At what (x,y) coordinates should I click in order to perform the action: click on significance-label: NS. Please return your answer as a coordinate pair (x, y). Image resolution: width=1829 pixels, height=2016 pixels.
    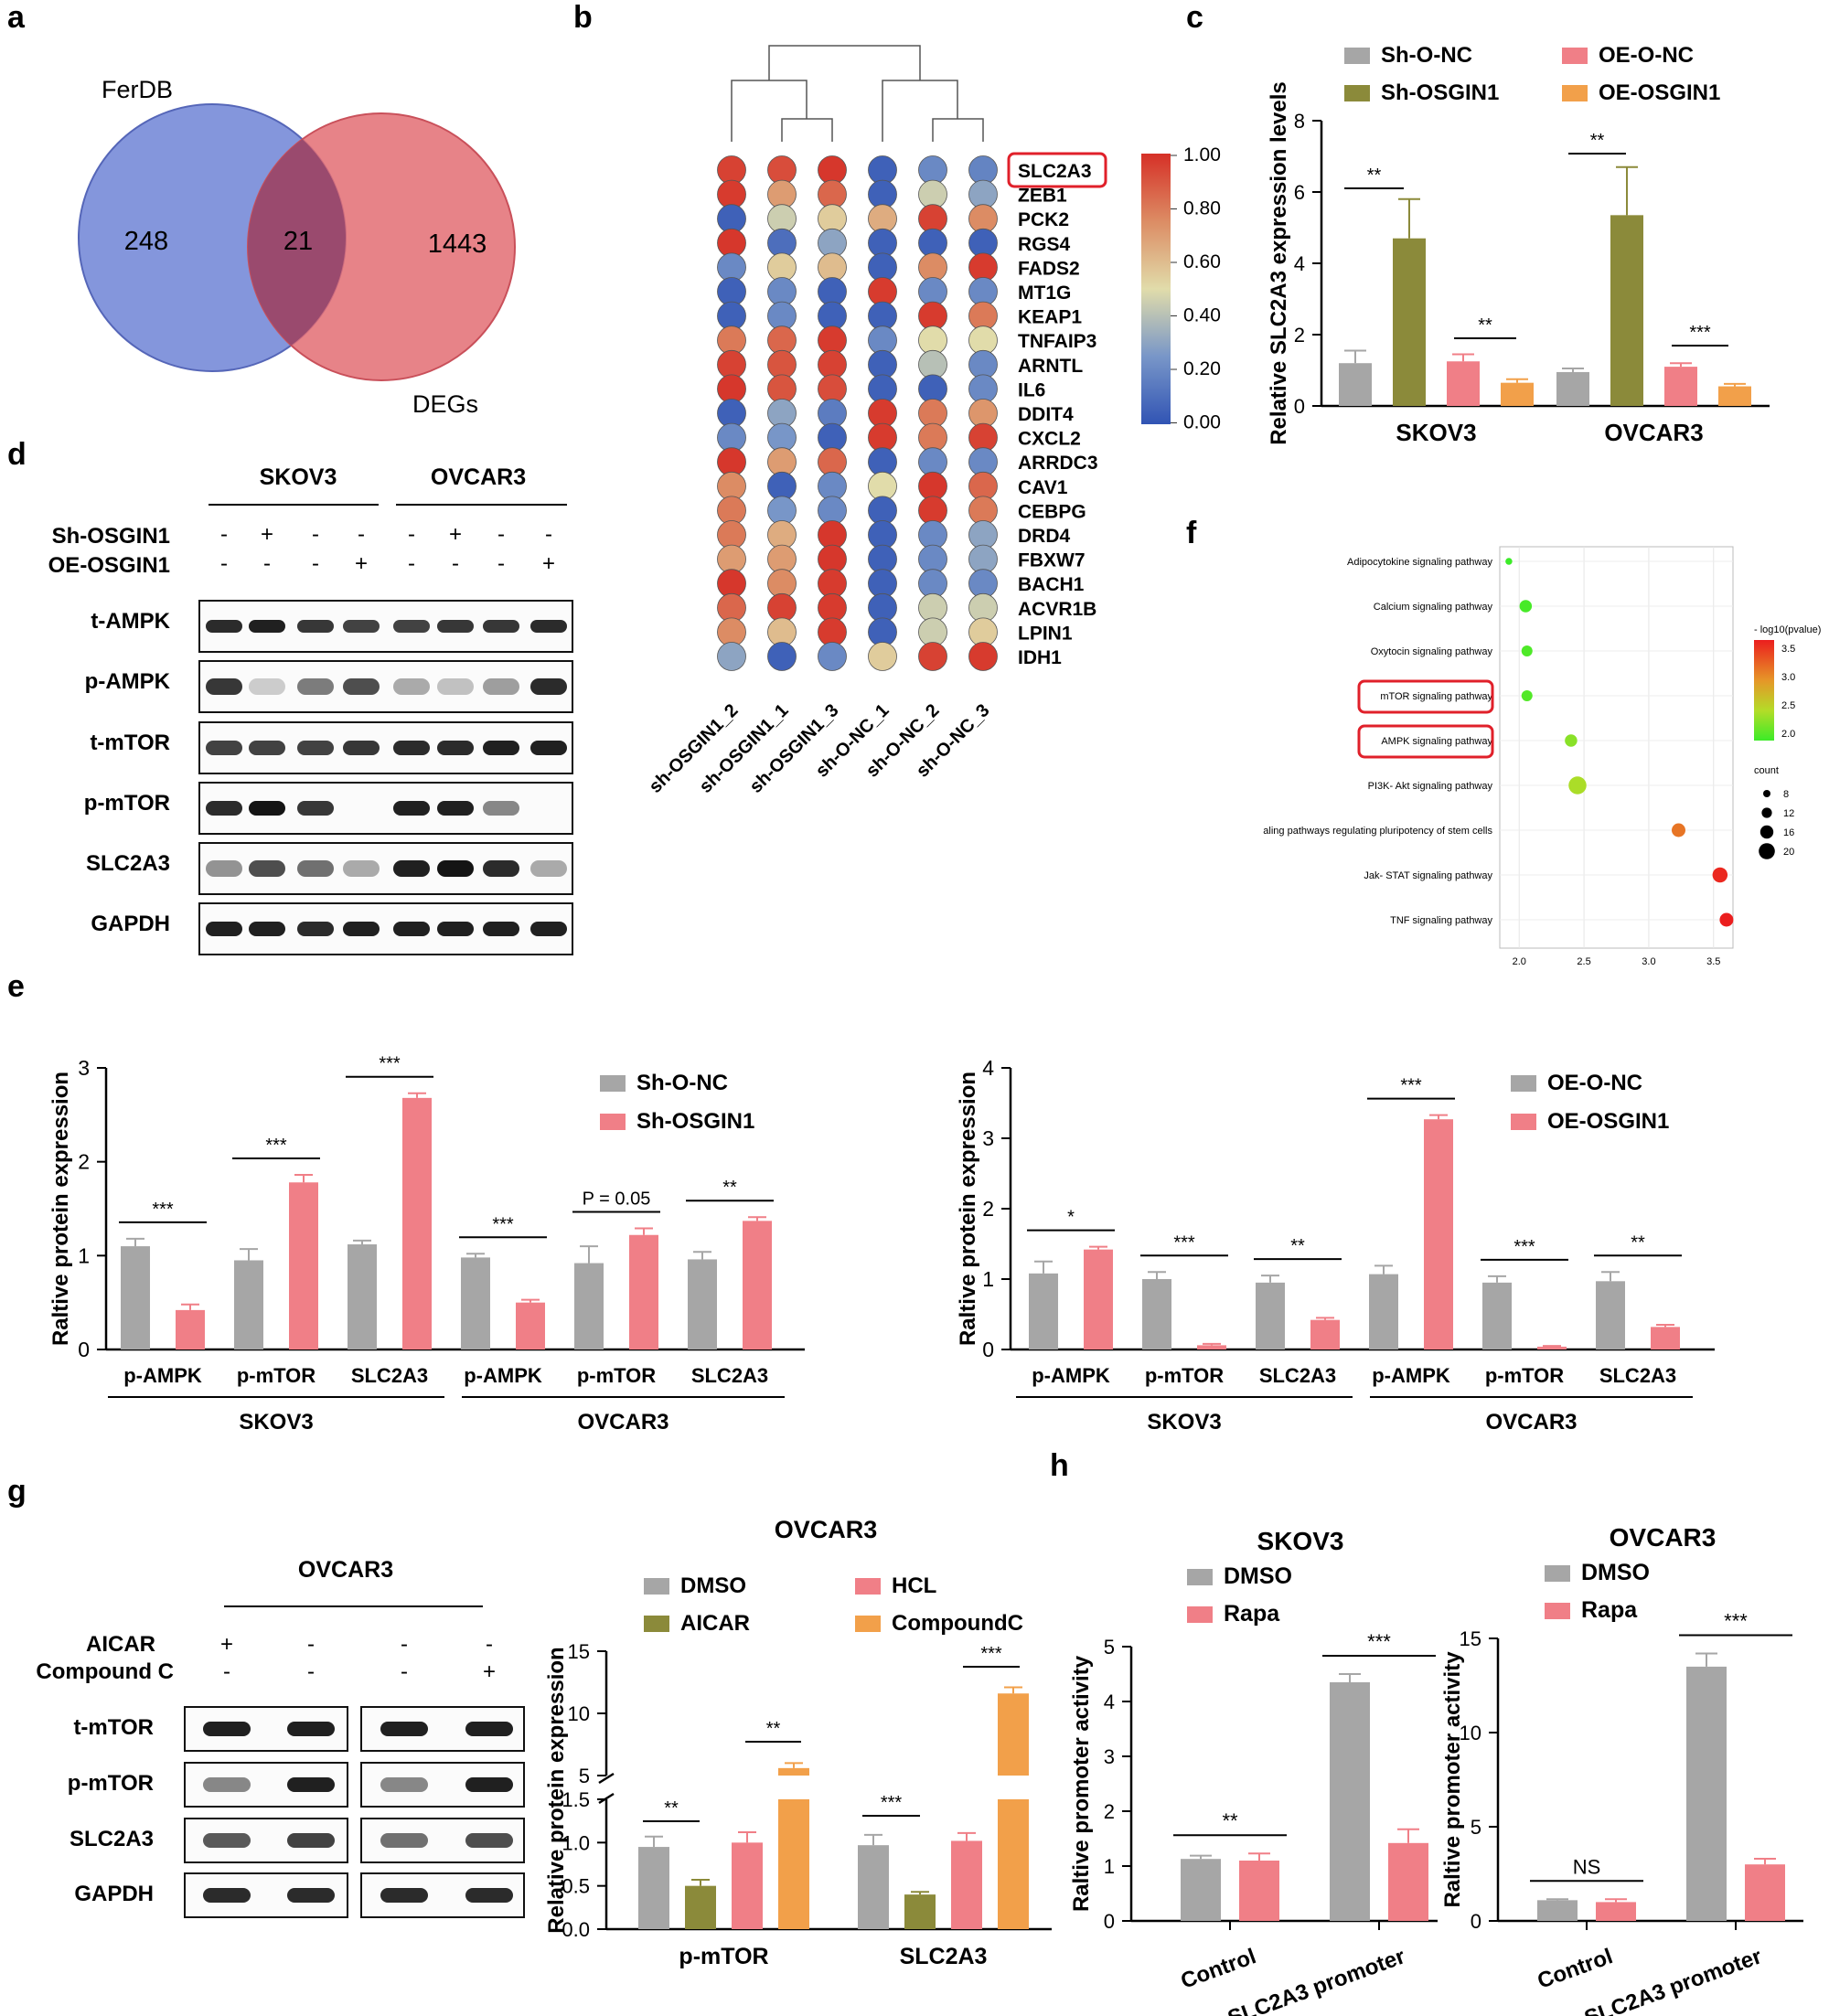
    Looking at the image, I should click on (1587, 1866).